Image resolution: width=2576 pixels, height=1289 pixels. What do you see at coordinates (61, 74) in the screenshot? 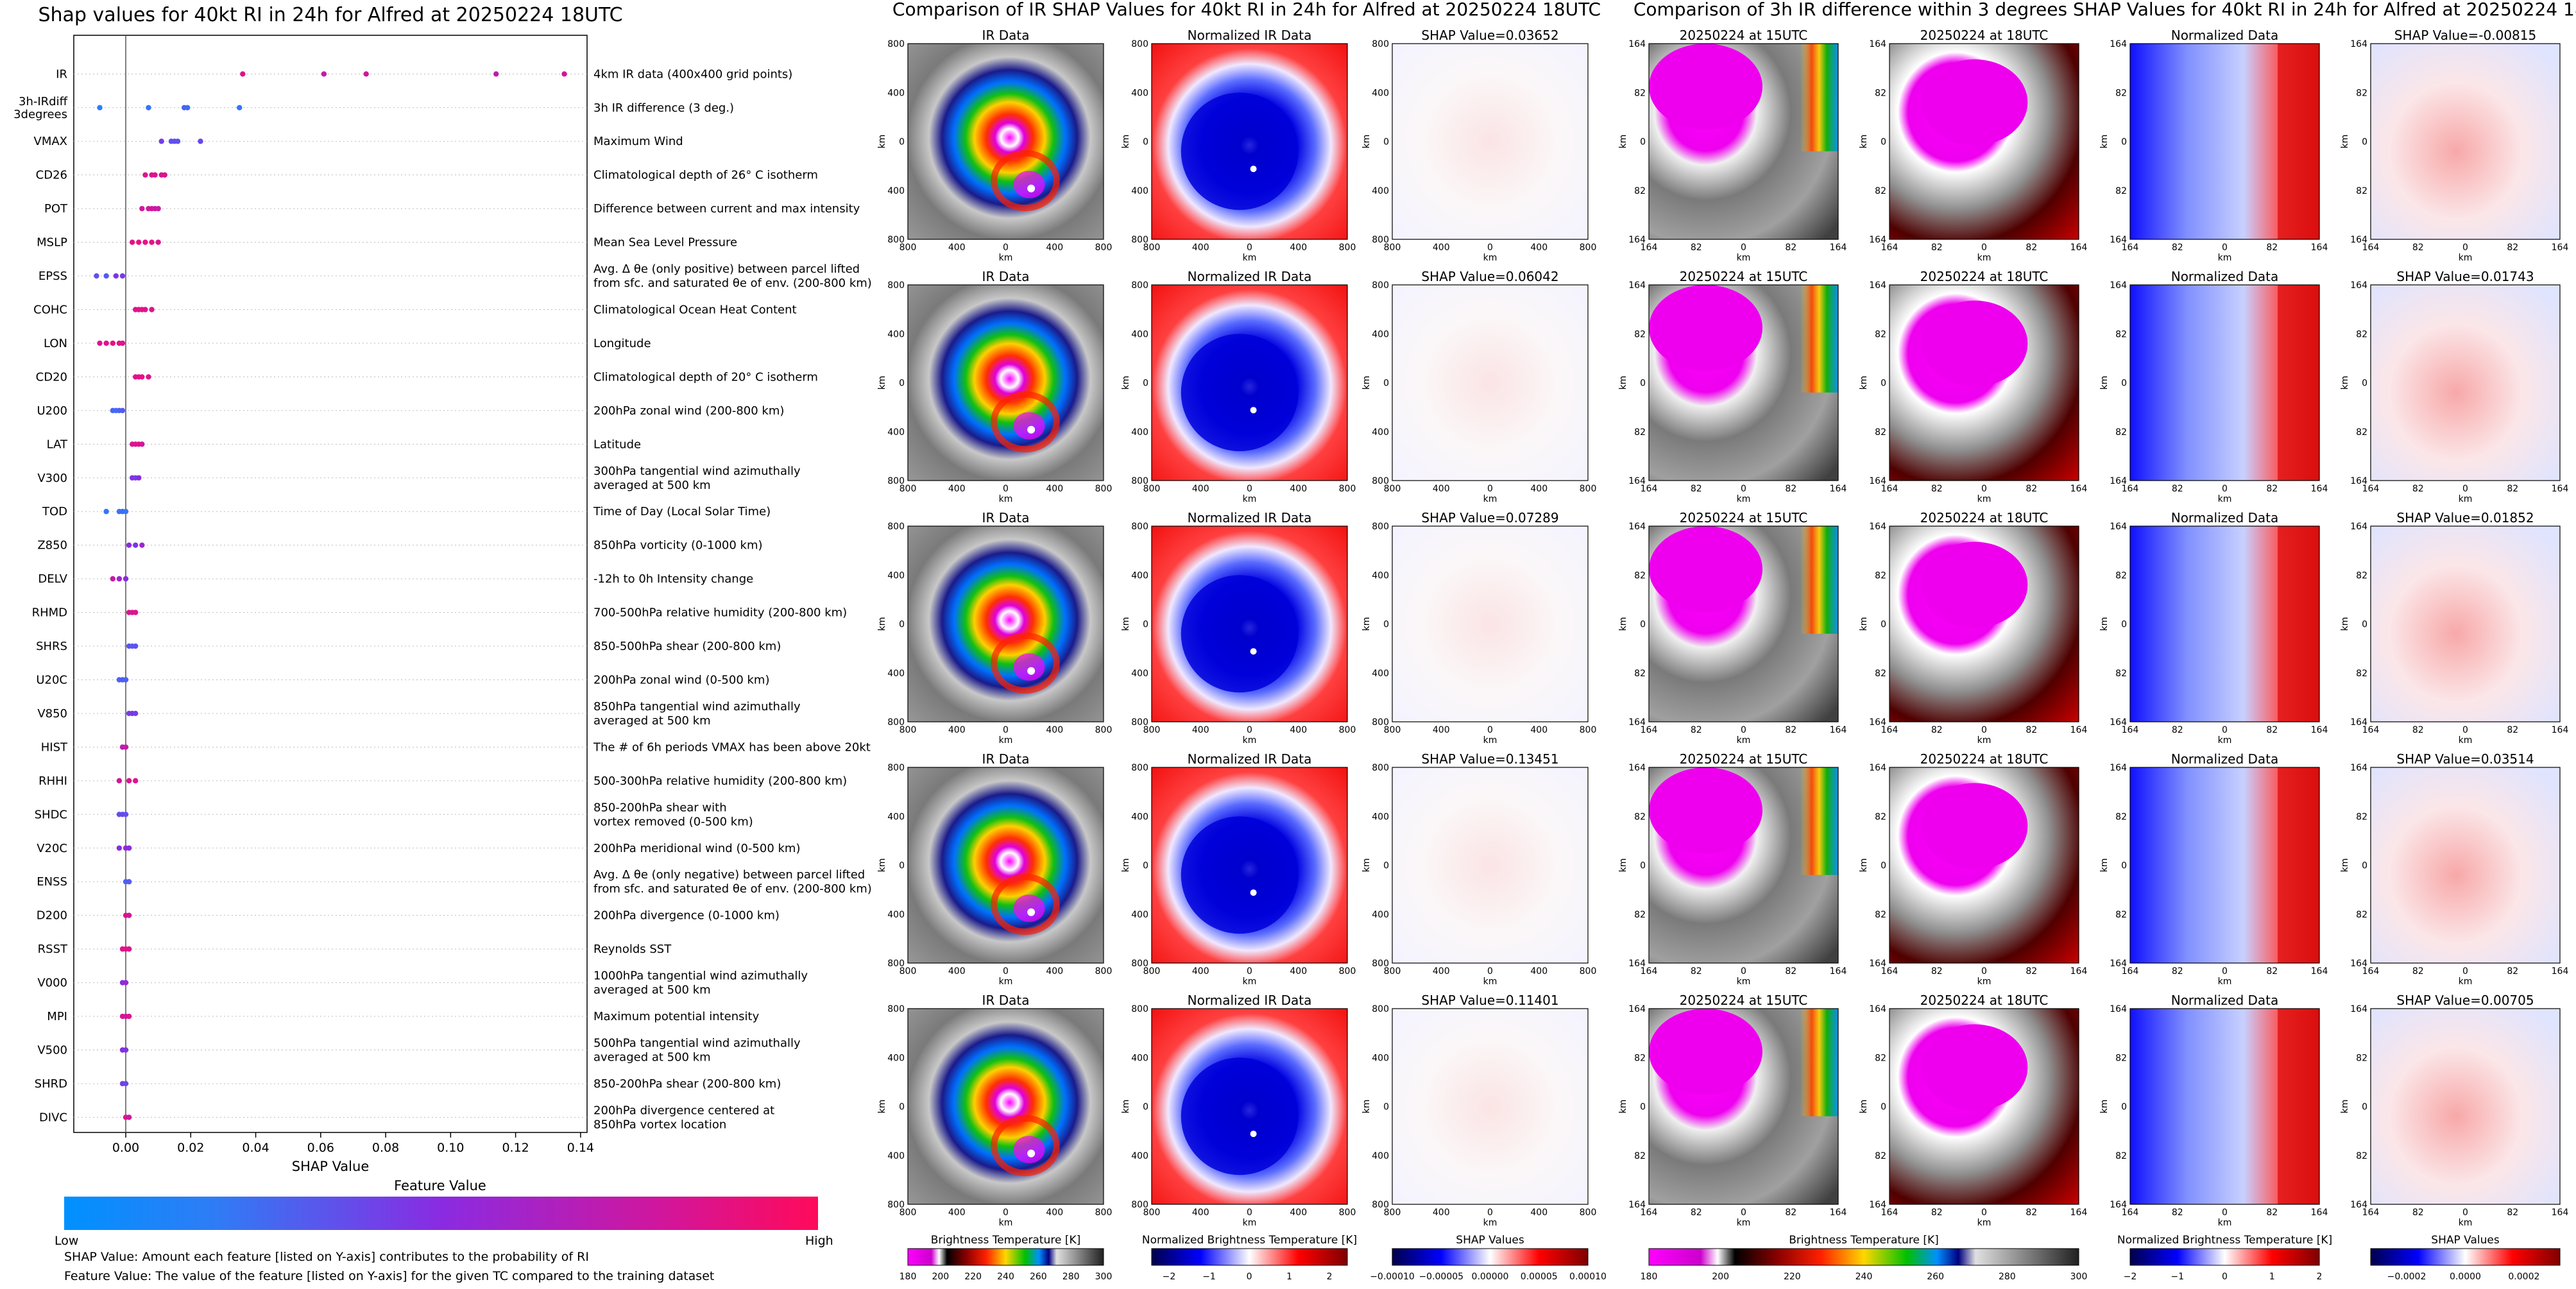
I see `feature-label: IR` at bounding box center [61, 74].